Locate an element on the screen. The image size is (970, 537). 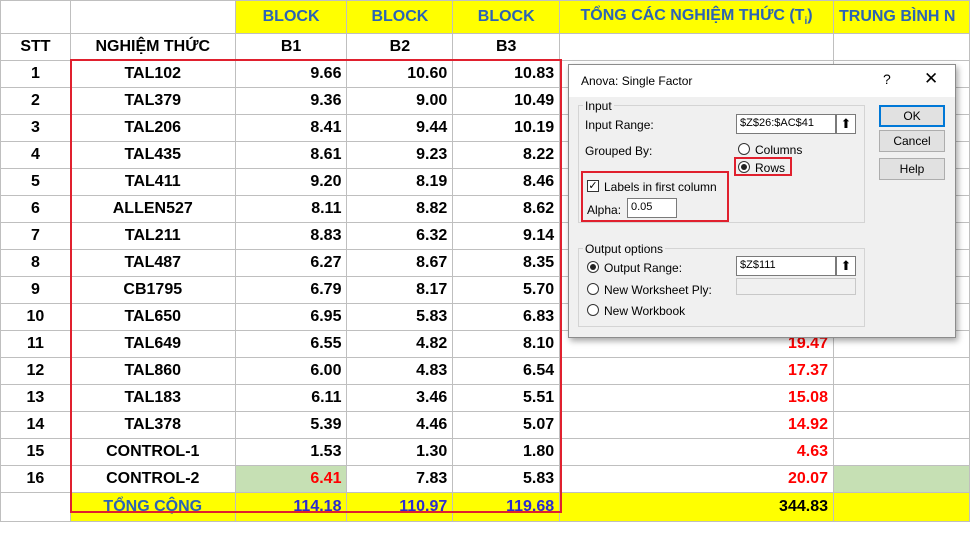
row-b3: 5.70 is located at coordinates (506, 290).